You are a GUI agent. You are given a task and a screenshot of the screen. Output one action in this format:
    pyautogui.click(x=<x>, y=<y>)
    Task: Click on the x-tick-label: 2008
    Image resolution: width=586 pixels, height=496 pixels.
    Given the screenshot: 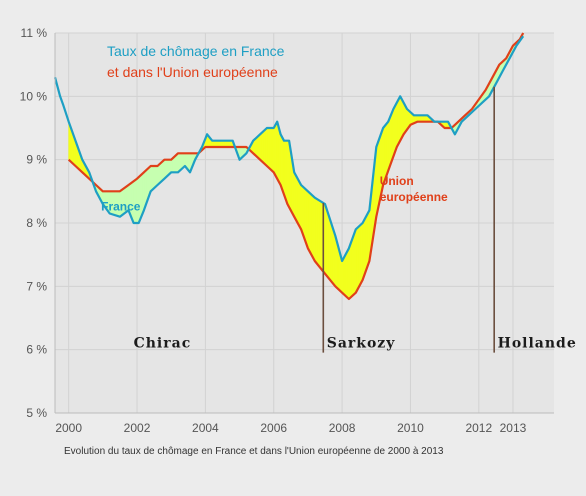 What is the action you would take?
    pyautogui.click(x=342, y=428)
    